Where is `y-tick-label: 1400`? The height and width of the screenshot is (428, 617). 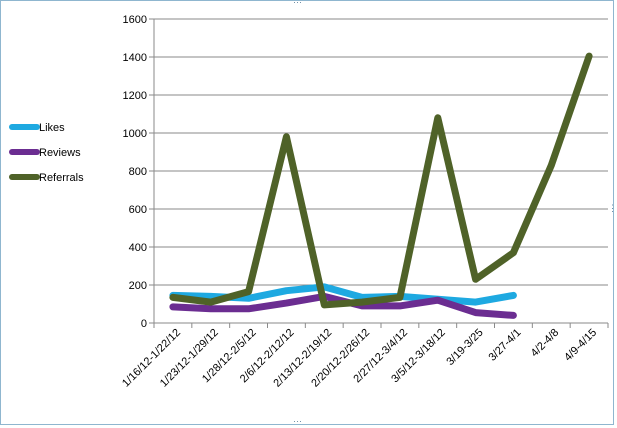 y-tick-label: 1400 is located at coordinates (135, 58).